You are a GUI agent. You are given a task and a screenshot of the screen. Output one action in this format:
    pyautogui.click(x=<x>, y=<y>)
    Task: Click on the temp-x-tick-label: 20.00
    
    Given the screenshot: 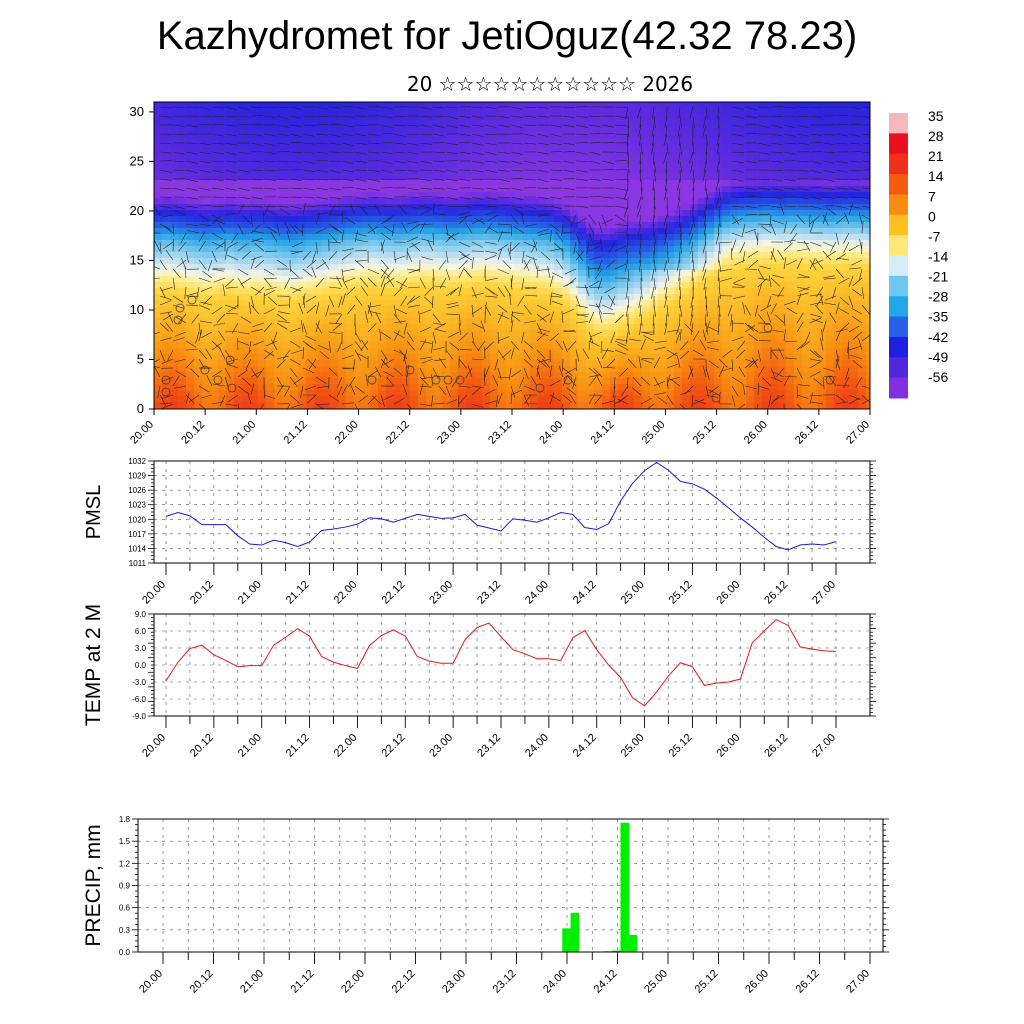 What is the action you would take?
    pyautogui.click(x=154, y=746)
    